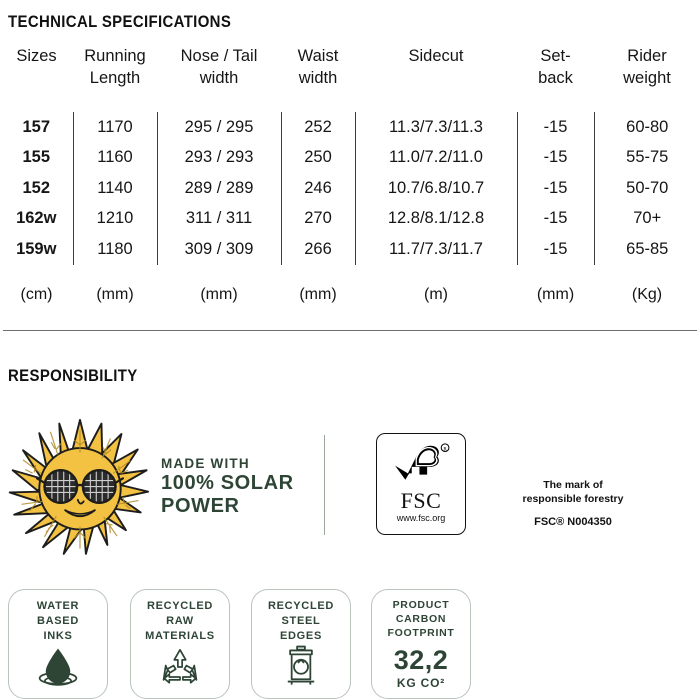 The height and width of the screenshot is (700, 700). I want to click on sun-with-solar-sunglasses-icon, so click(79, 486).